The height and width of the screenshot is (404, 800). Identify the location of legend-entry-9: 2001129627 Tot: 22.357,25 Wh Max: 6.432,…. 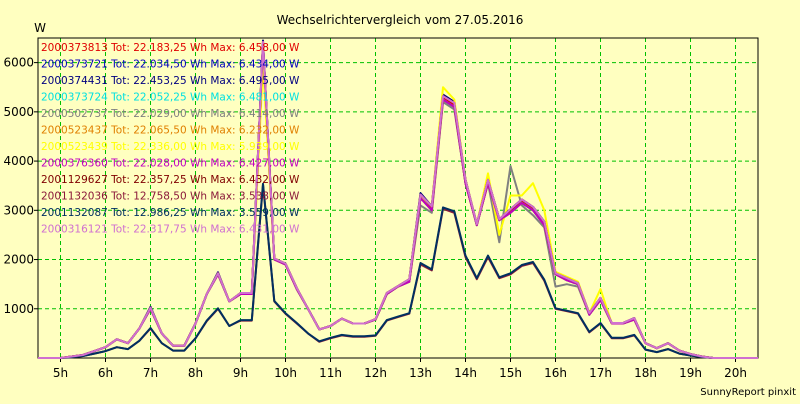
(170, 180).